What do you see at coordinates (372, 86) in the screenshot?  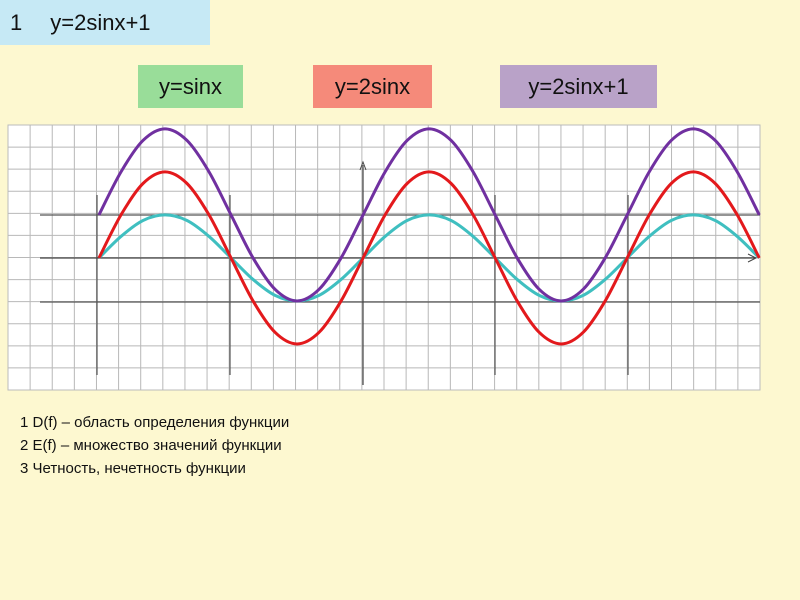 I see `legend-entry: y=2sinx` at bounding box center [372, 86].